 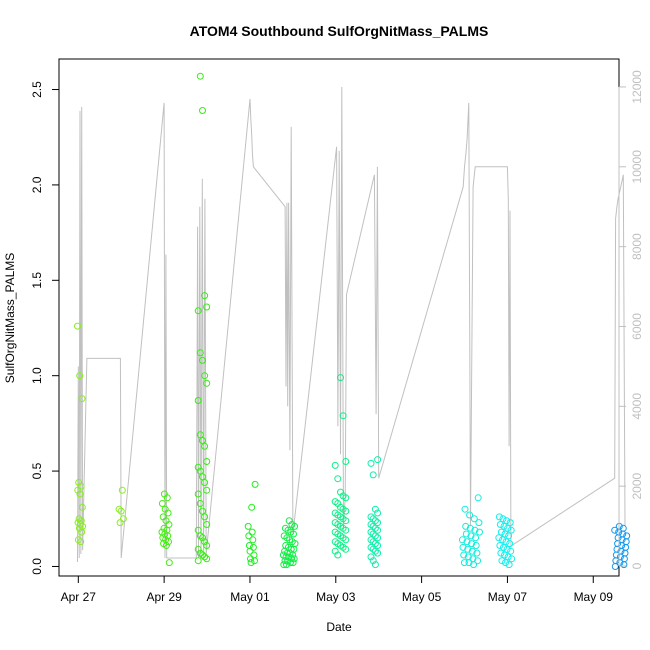 I want to click on y2-tick-label: 0, so click(x=637, y=565).